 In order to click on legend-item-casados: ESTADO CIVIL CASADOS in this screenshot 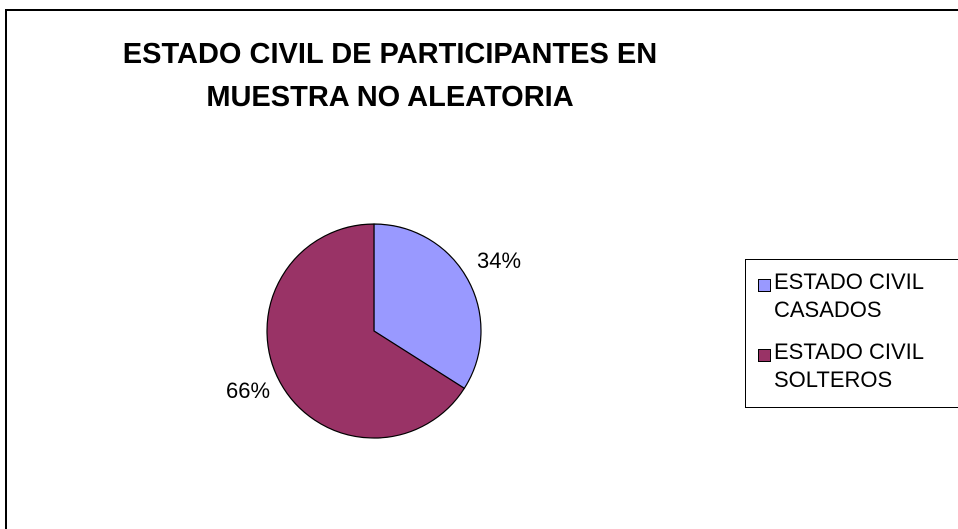, I will do `click(858, 296)`.